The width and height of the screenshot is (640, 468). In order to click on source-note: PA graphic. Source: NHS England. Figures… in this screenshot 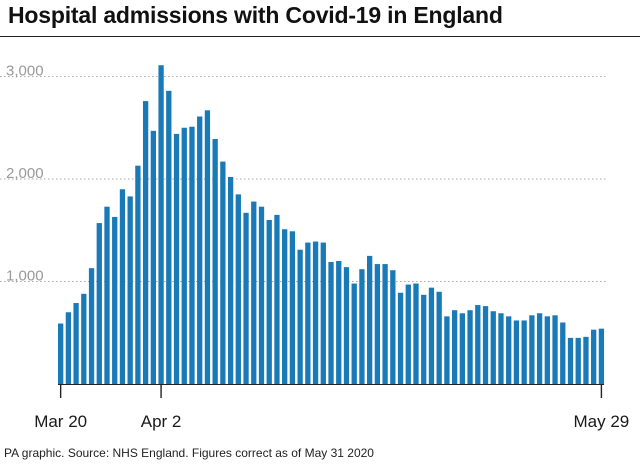, I will do `click(189, 453)`.